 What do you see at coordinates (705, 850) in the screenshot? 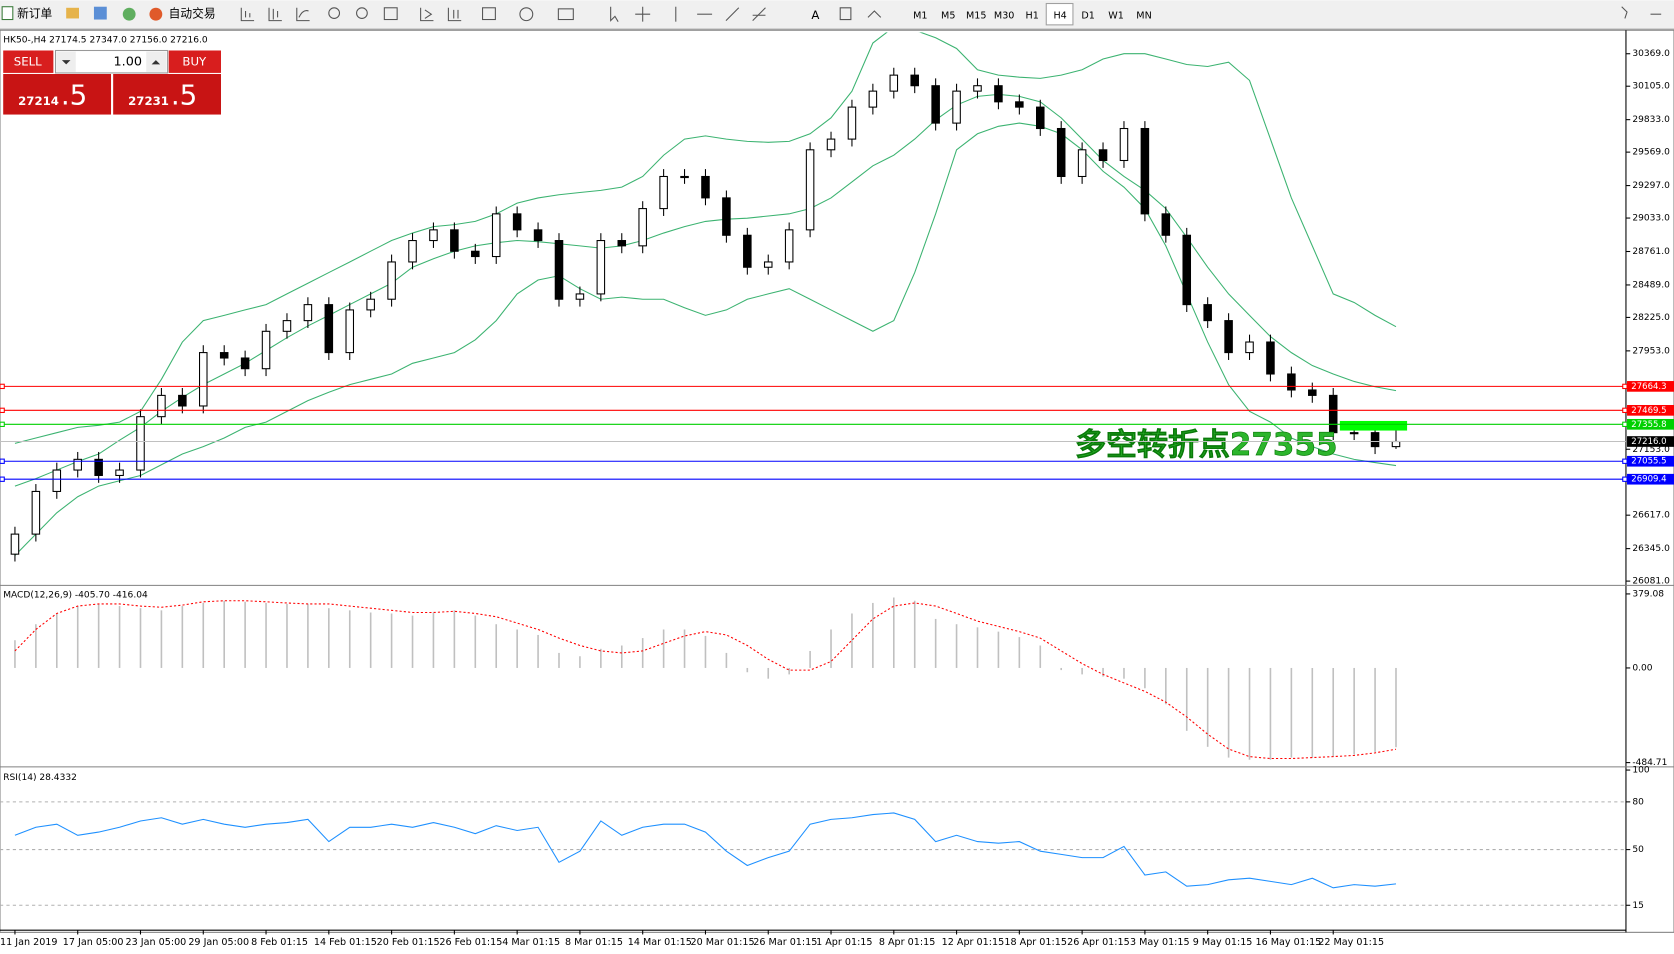
I see `rsi-line` at bounding box center [705, 850].